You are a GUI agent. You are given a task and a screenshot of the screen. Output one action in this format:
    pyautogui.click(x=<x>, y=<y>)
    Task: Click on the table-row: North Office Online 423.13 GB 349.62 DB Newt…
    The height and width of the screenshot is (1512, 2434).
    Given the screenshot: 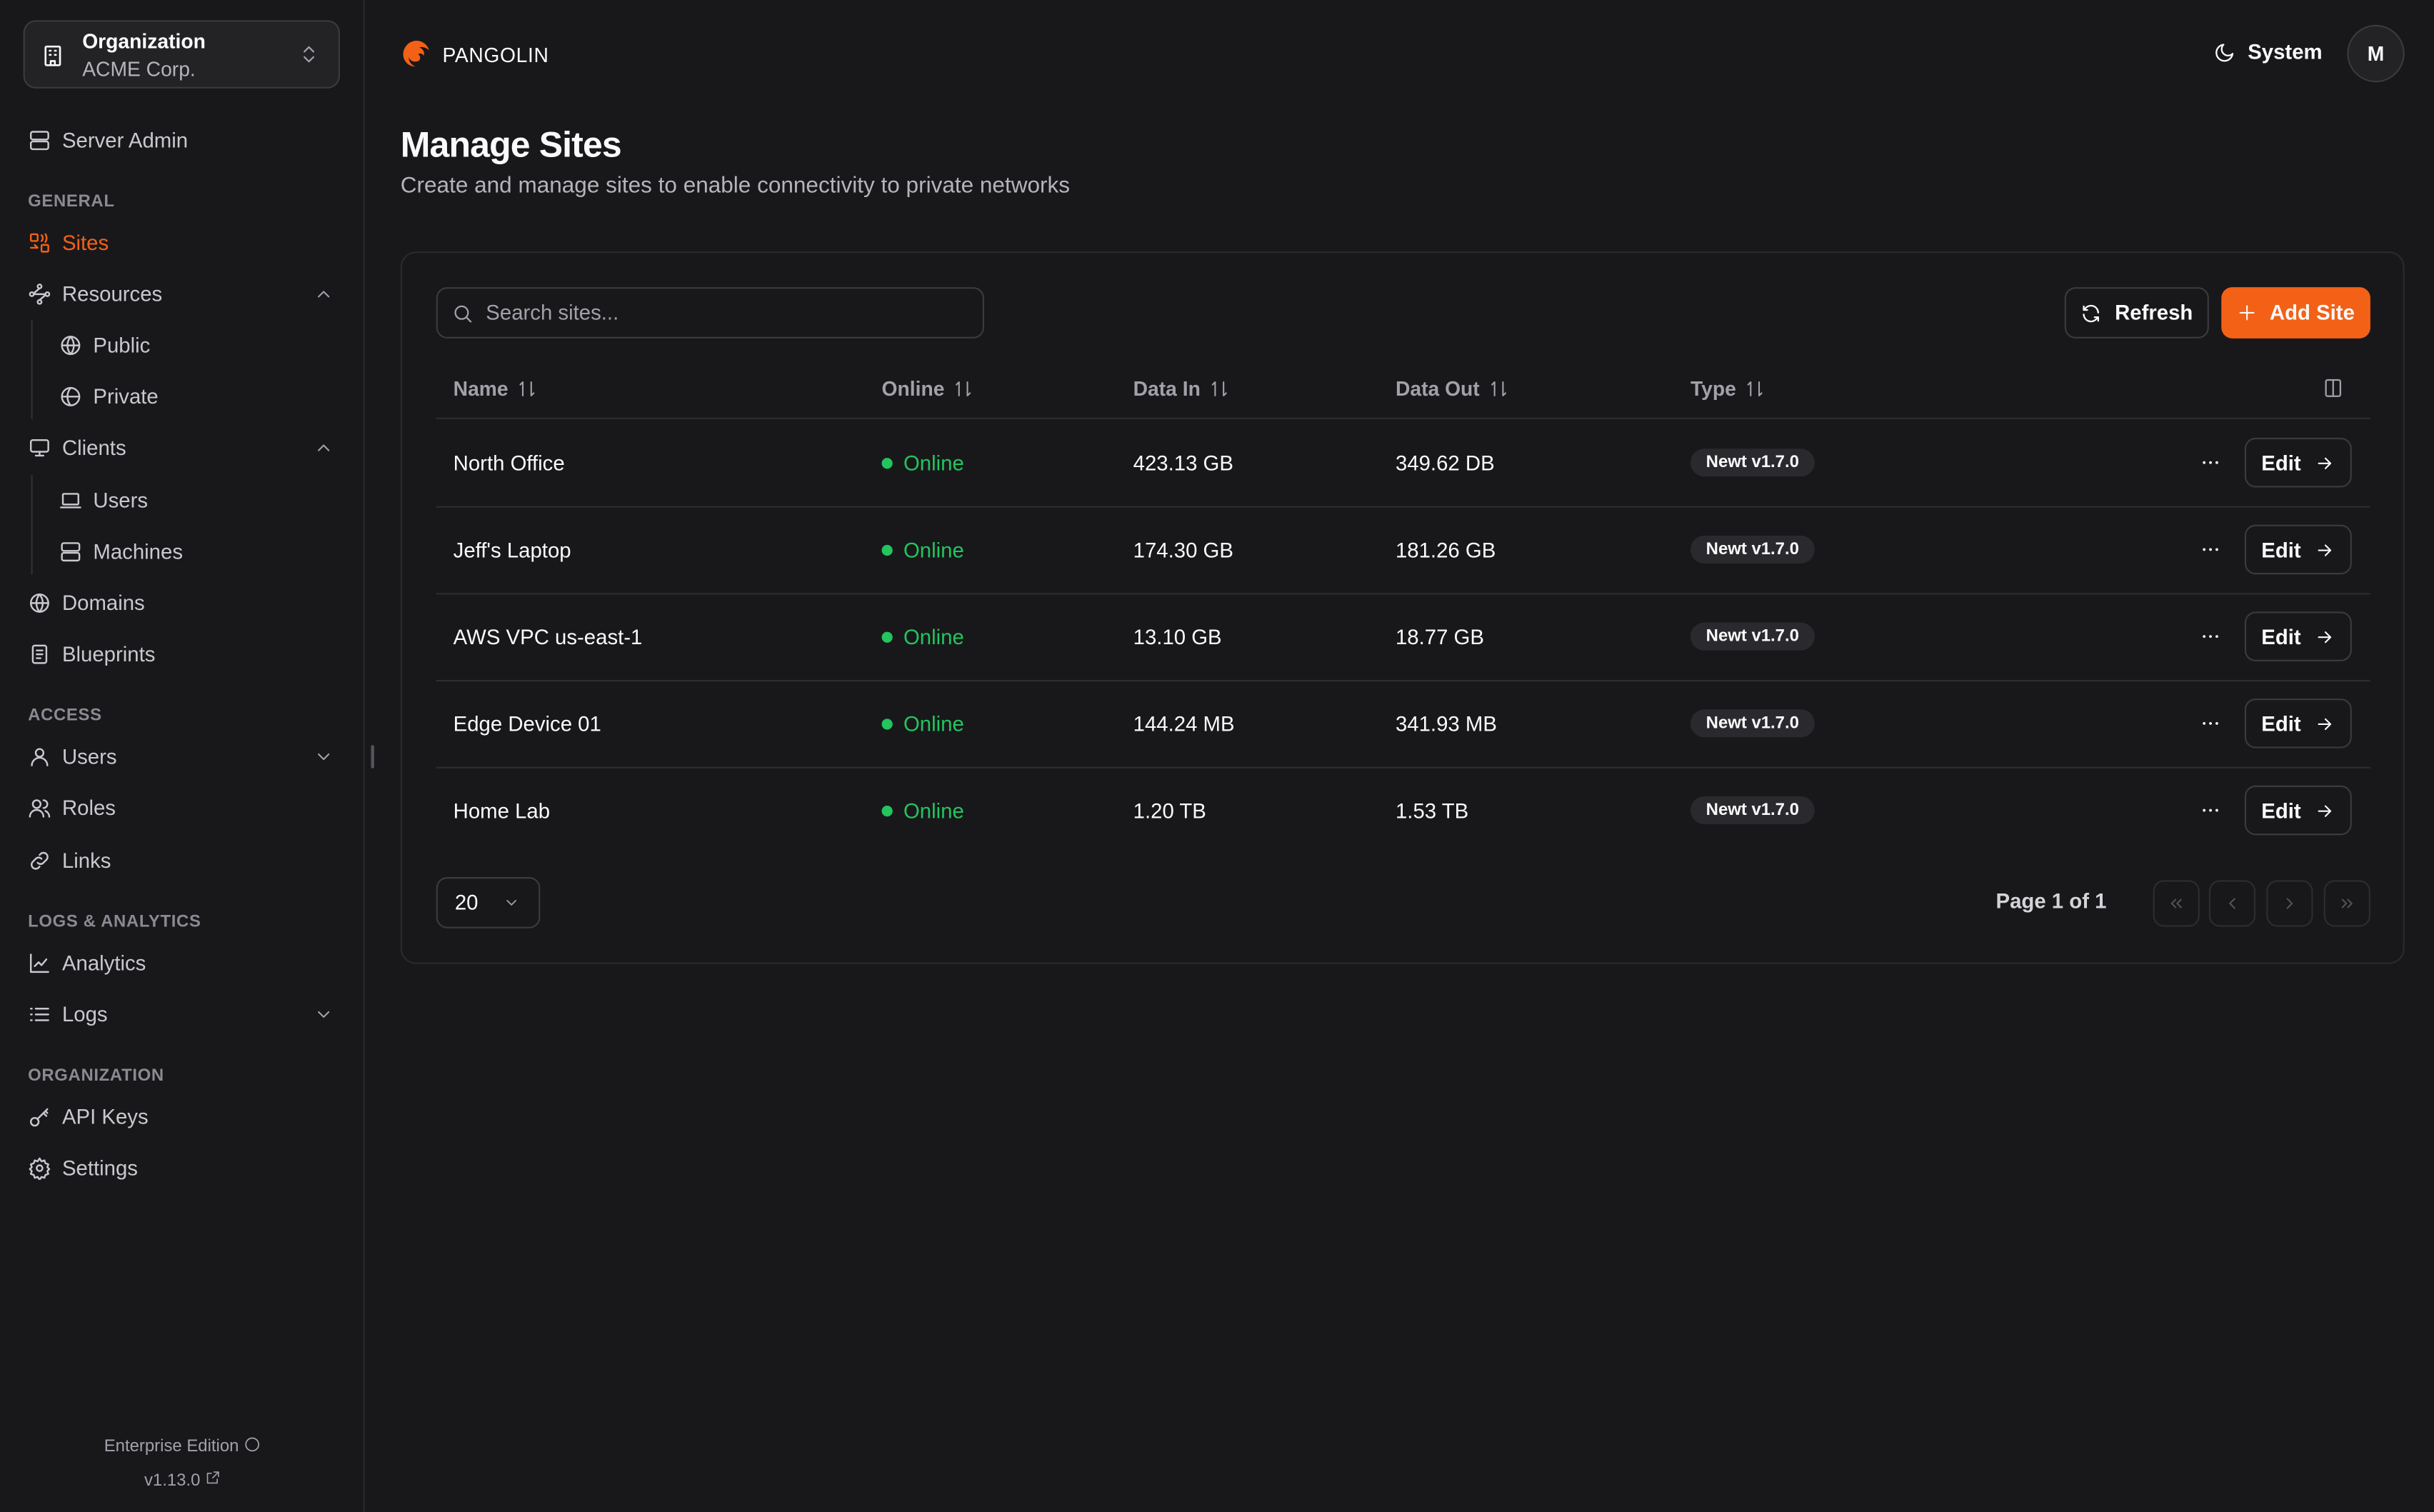 What is the action you would take?
    pyautogui.click(x=1403, y=462)
    